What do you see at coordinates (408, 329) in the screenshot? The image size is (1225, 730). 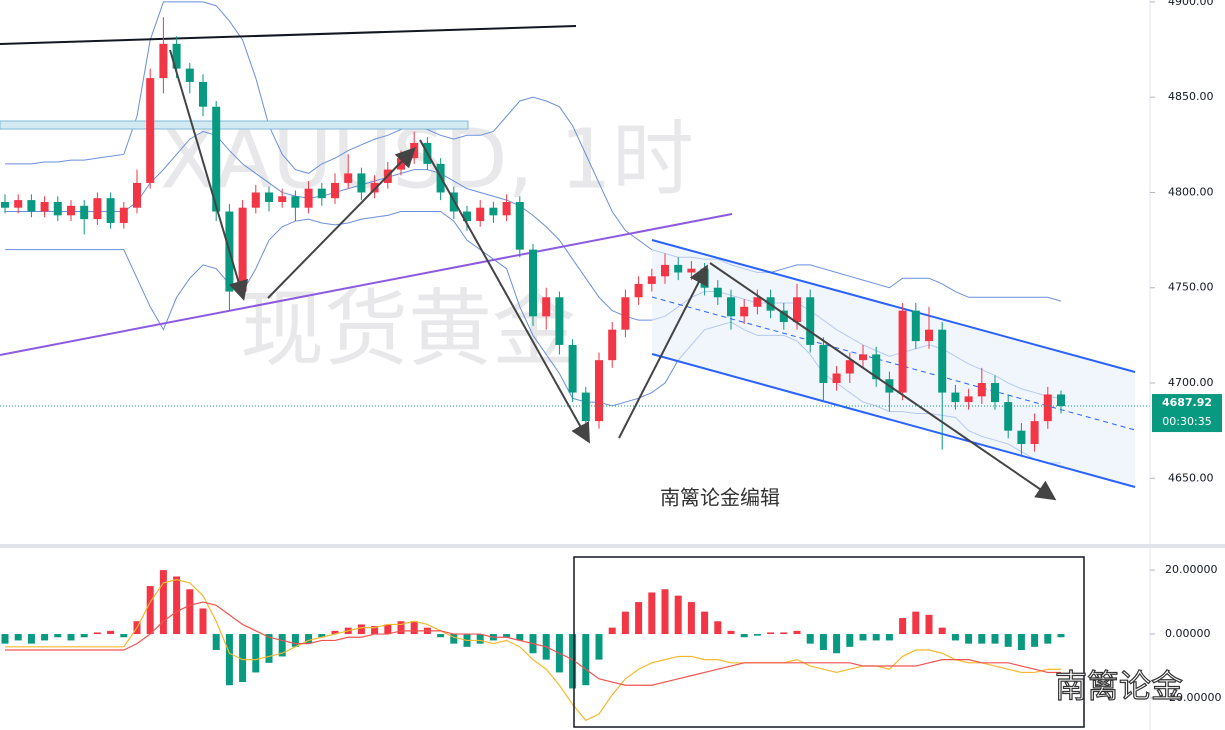 I see `watermark-name: 现货黄金` at bounding box center [408, 329].